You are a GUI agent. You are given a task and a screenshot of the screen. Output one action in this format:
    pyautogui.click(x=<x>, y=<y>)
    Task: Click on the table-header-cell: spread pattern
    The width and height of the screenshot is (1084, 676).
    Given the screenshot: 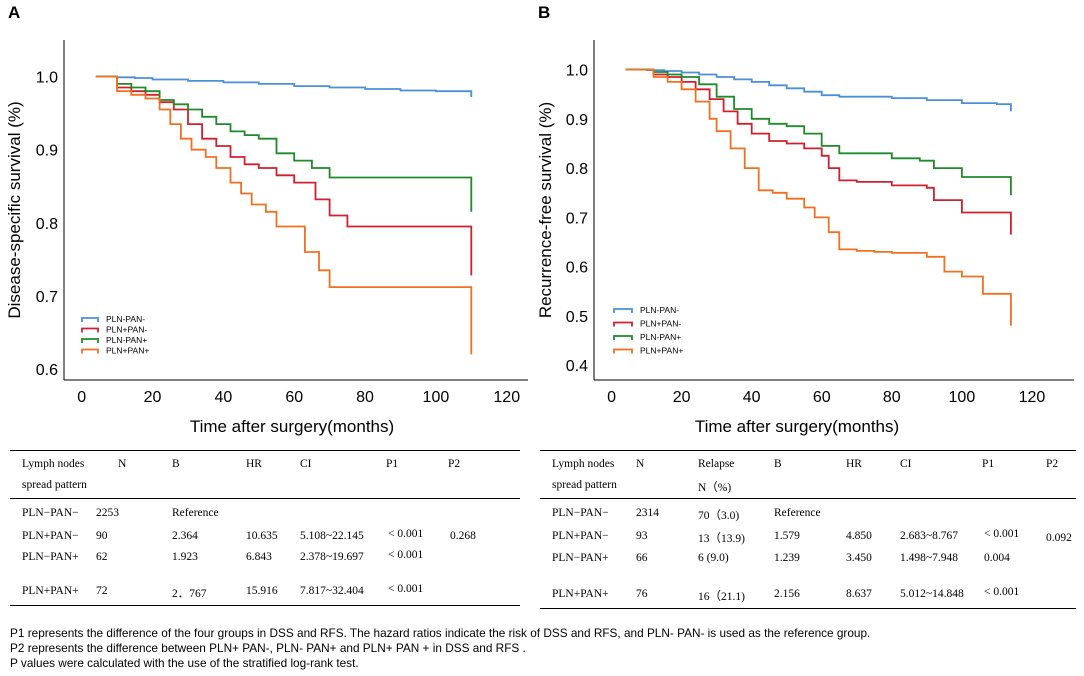 What is the action you would take?
    pyautogui.click(x=54, y=485)
    